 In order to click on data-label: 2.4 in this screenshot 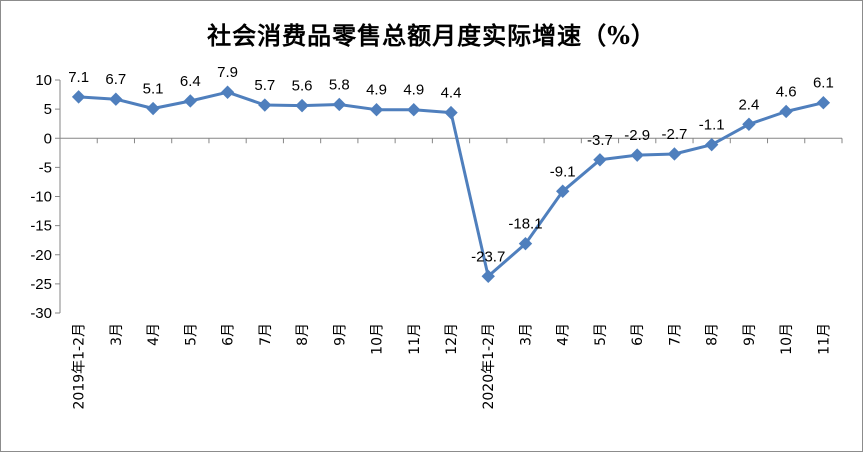, I will do `click(748, 104)`.